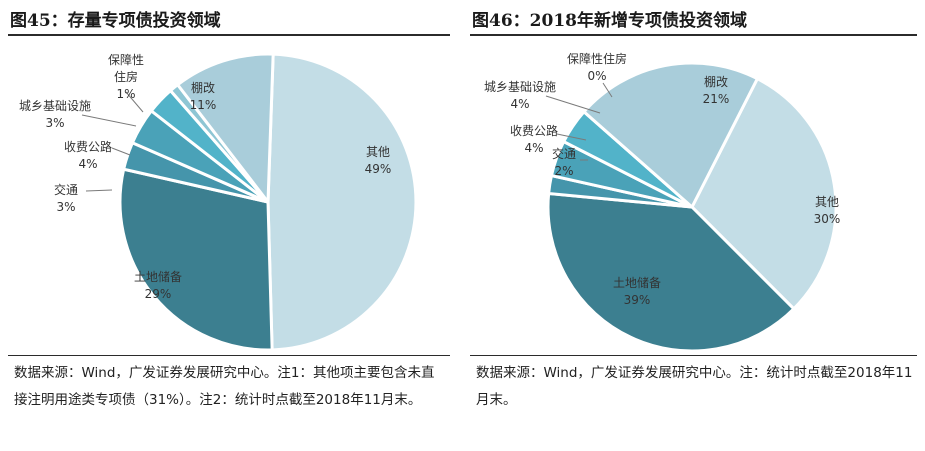 This screenshot has width=925, height=451. I want to click on slice-percent-label: 1%, so click(125, 94).